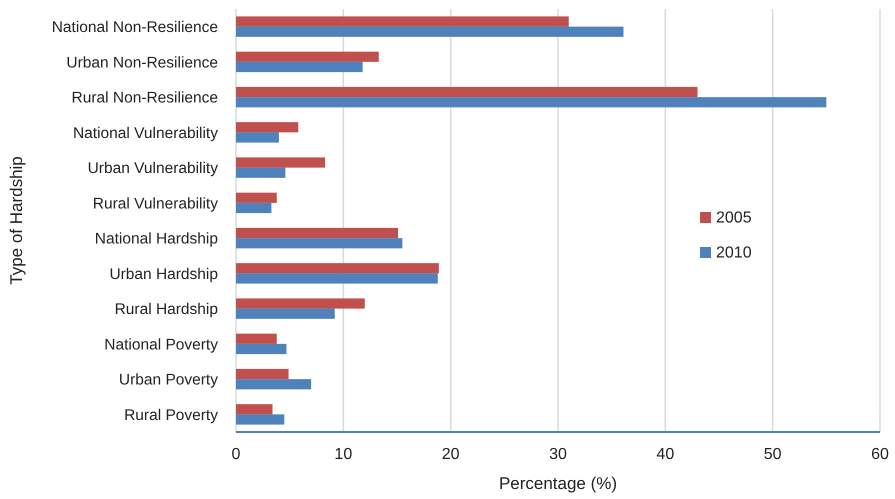  Describe the element at coordinates (343, 454) in the screenshot. I see `x-tick-label: 10` at that location.